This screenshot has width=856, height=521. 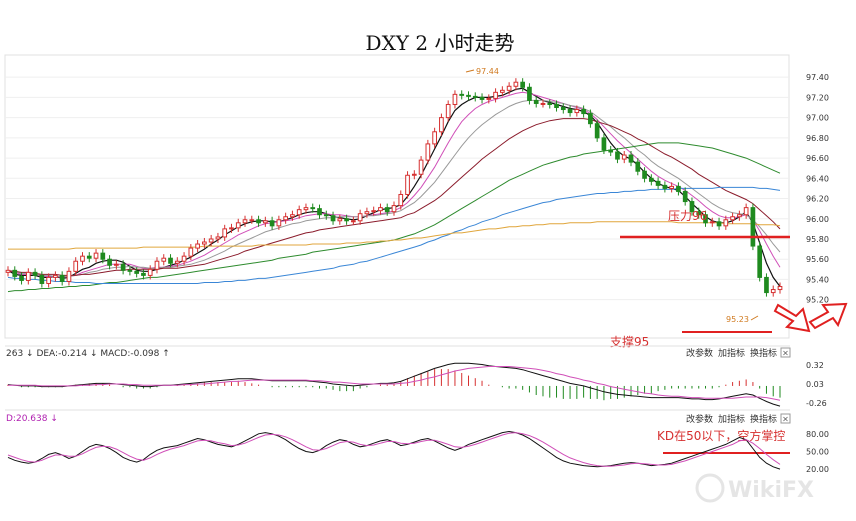 I want to click on macd-close-button, so click(x=785, y=352).